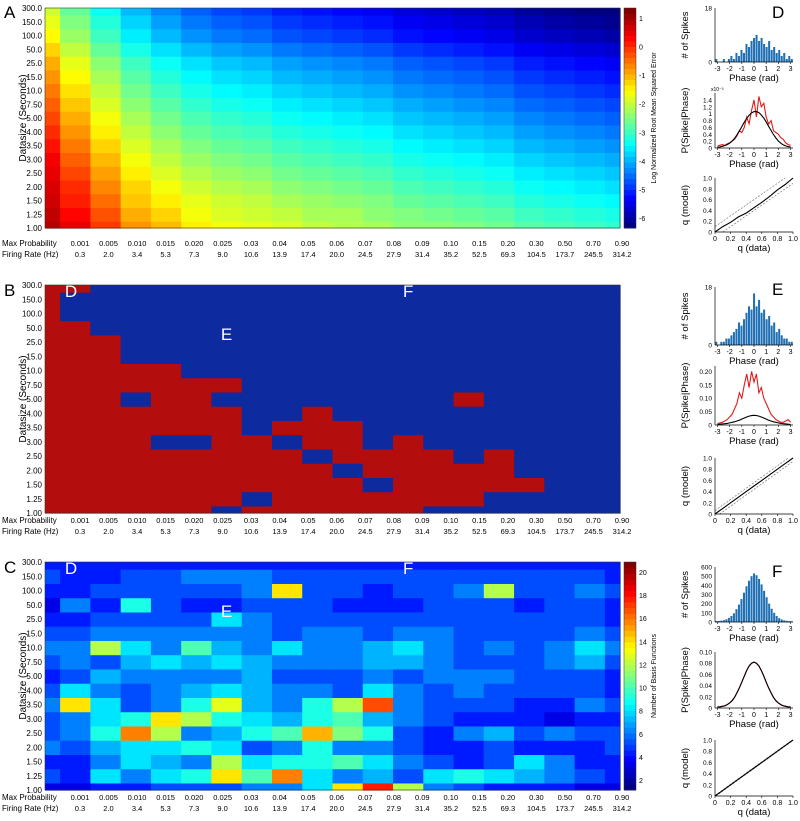  What do you see at coordinates (32, 562) in the screenshot?
I see `y-tick-label: 300.0` at bounding box center [32, 562].